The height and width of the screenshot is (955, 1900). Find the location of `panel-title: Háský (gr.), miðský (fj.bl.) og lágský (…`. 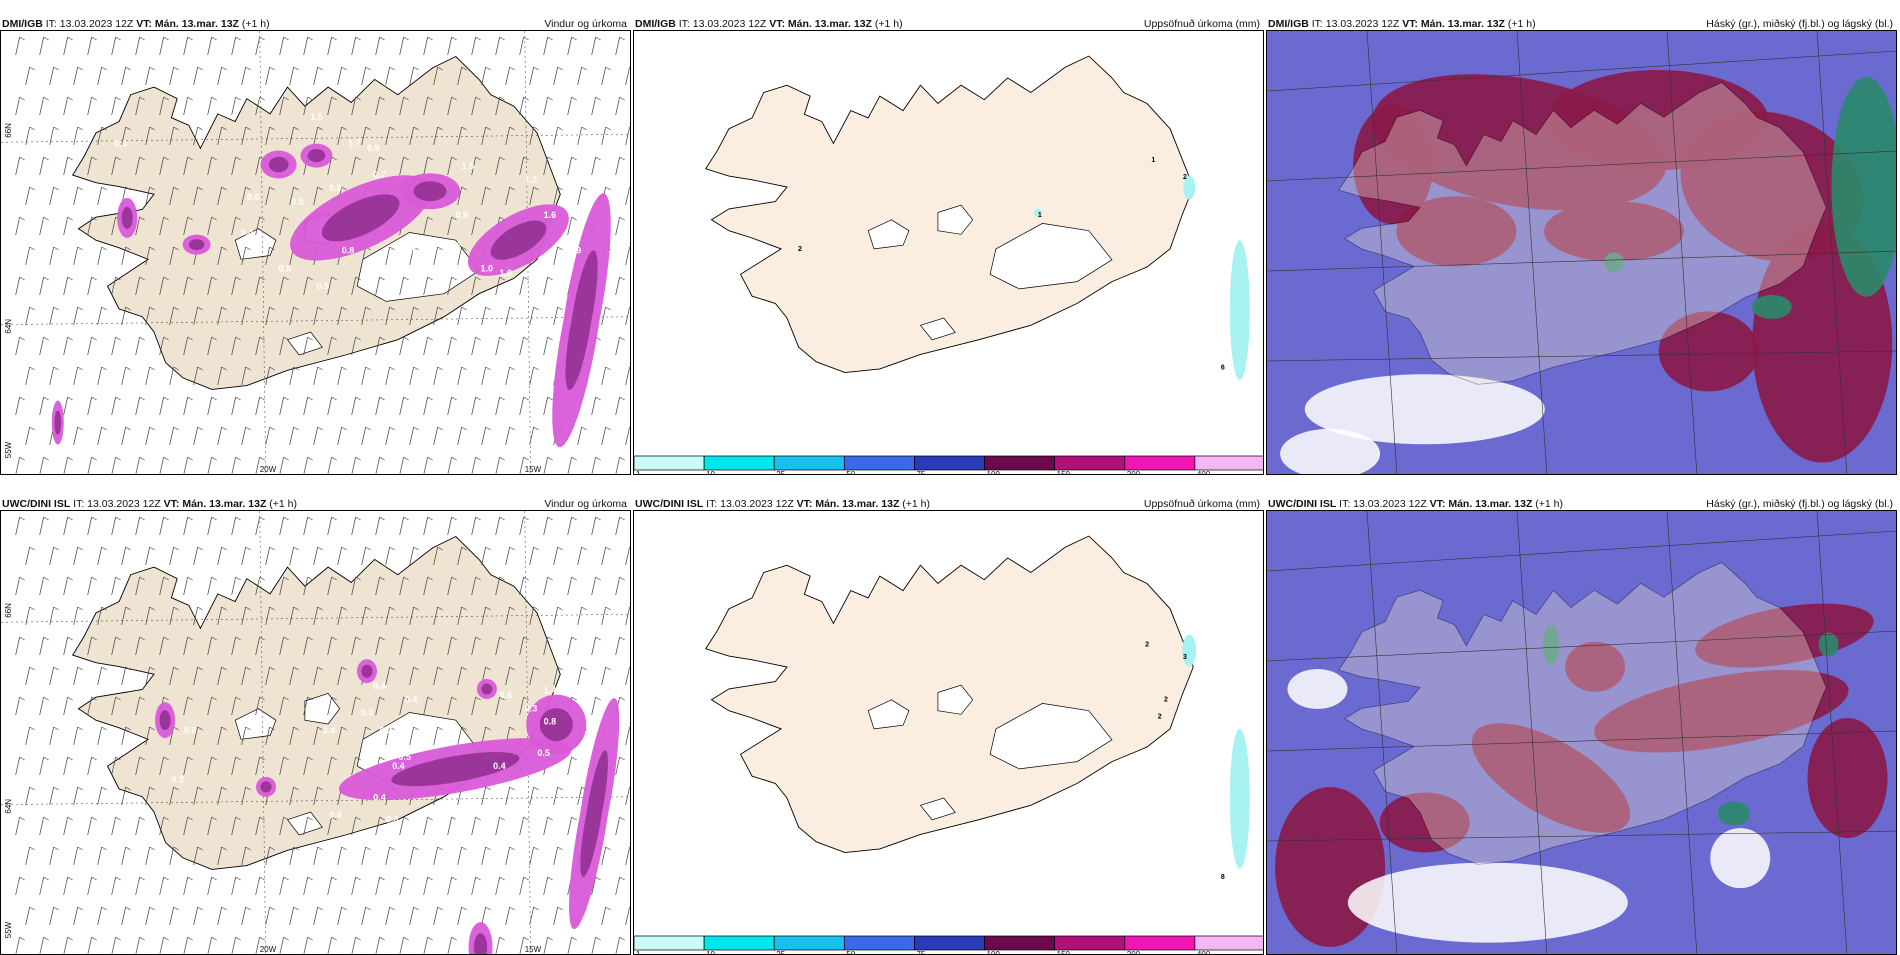

panel-title: Háský (gr.), miðský (fj.bl.) og lágský (… is located at coordinates (1799, 24).